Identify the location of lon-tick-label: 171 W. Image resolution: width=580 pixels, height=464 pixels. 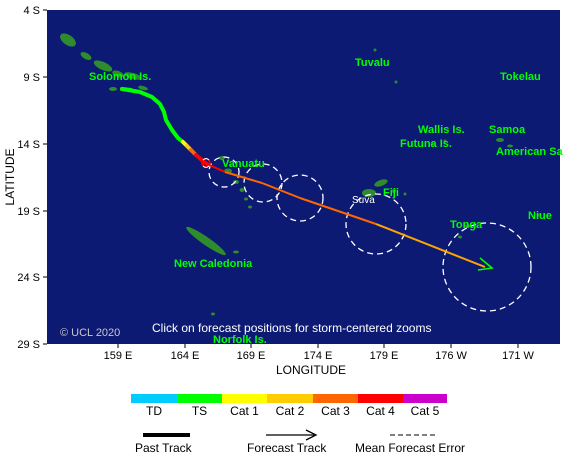
(518, 356).